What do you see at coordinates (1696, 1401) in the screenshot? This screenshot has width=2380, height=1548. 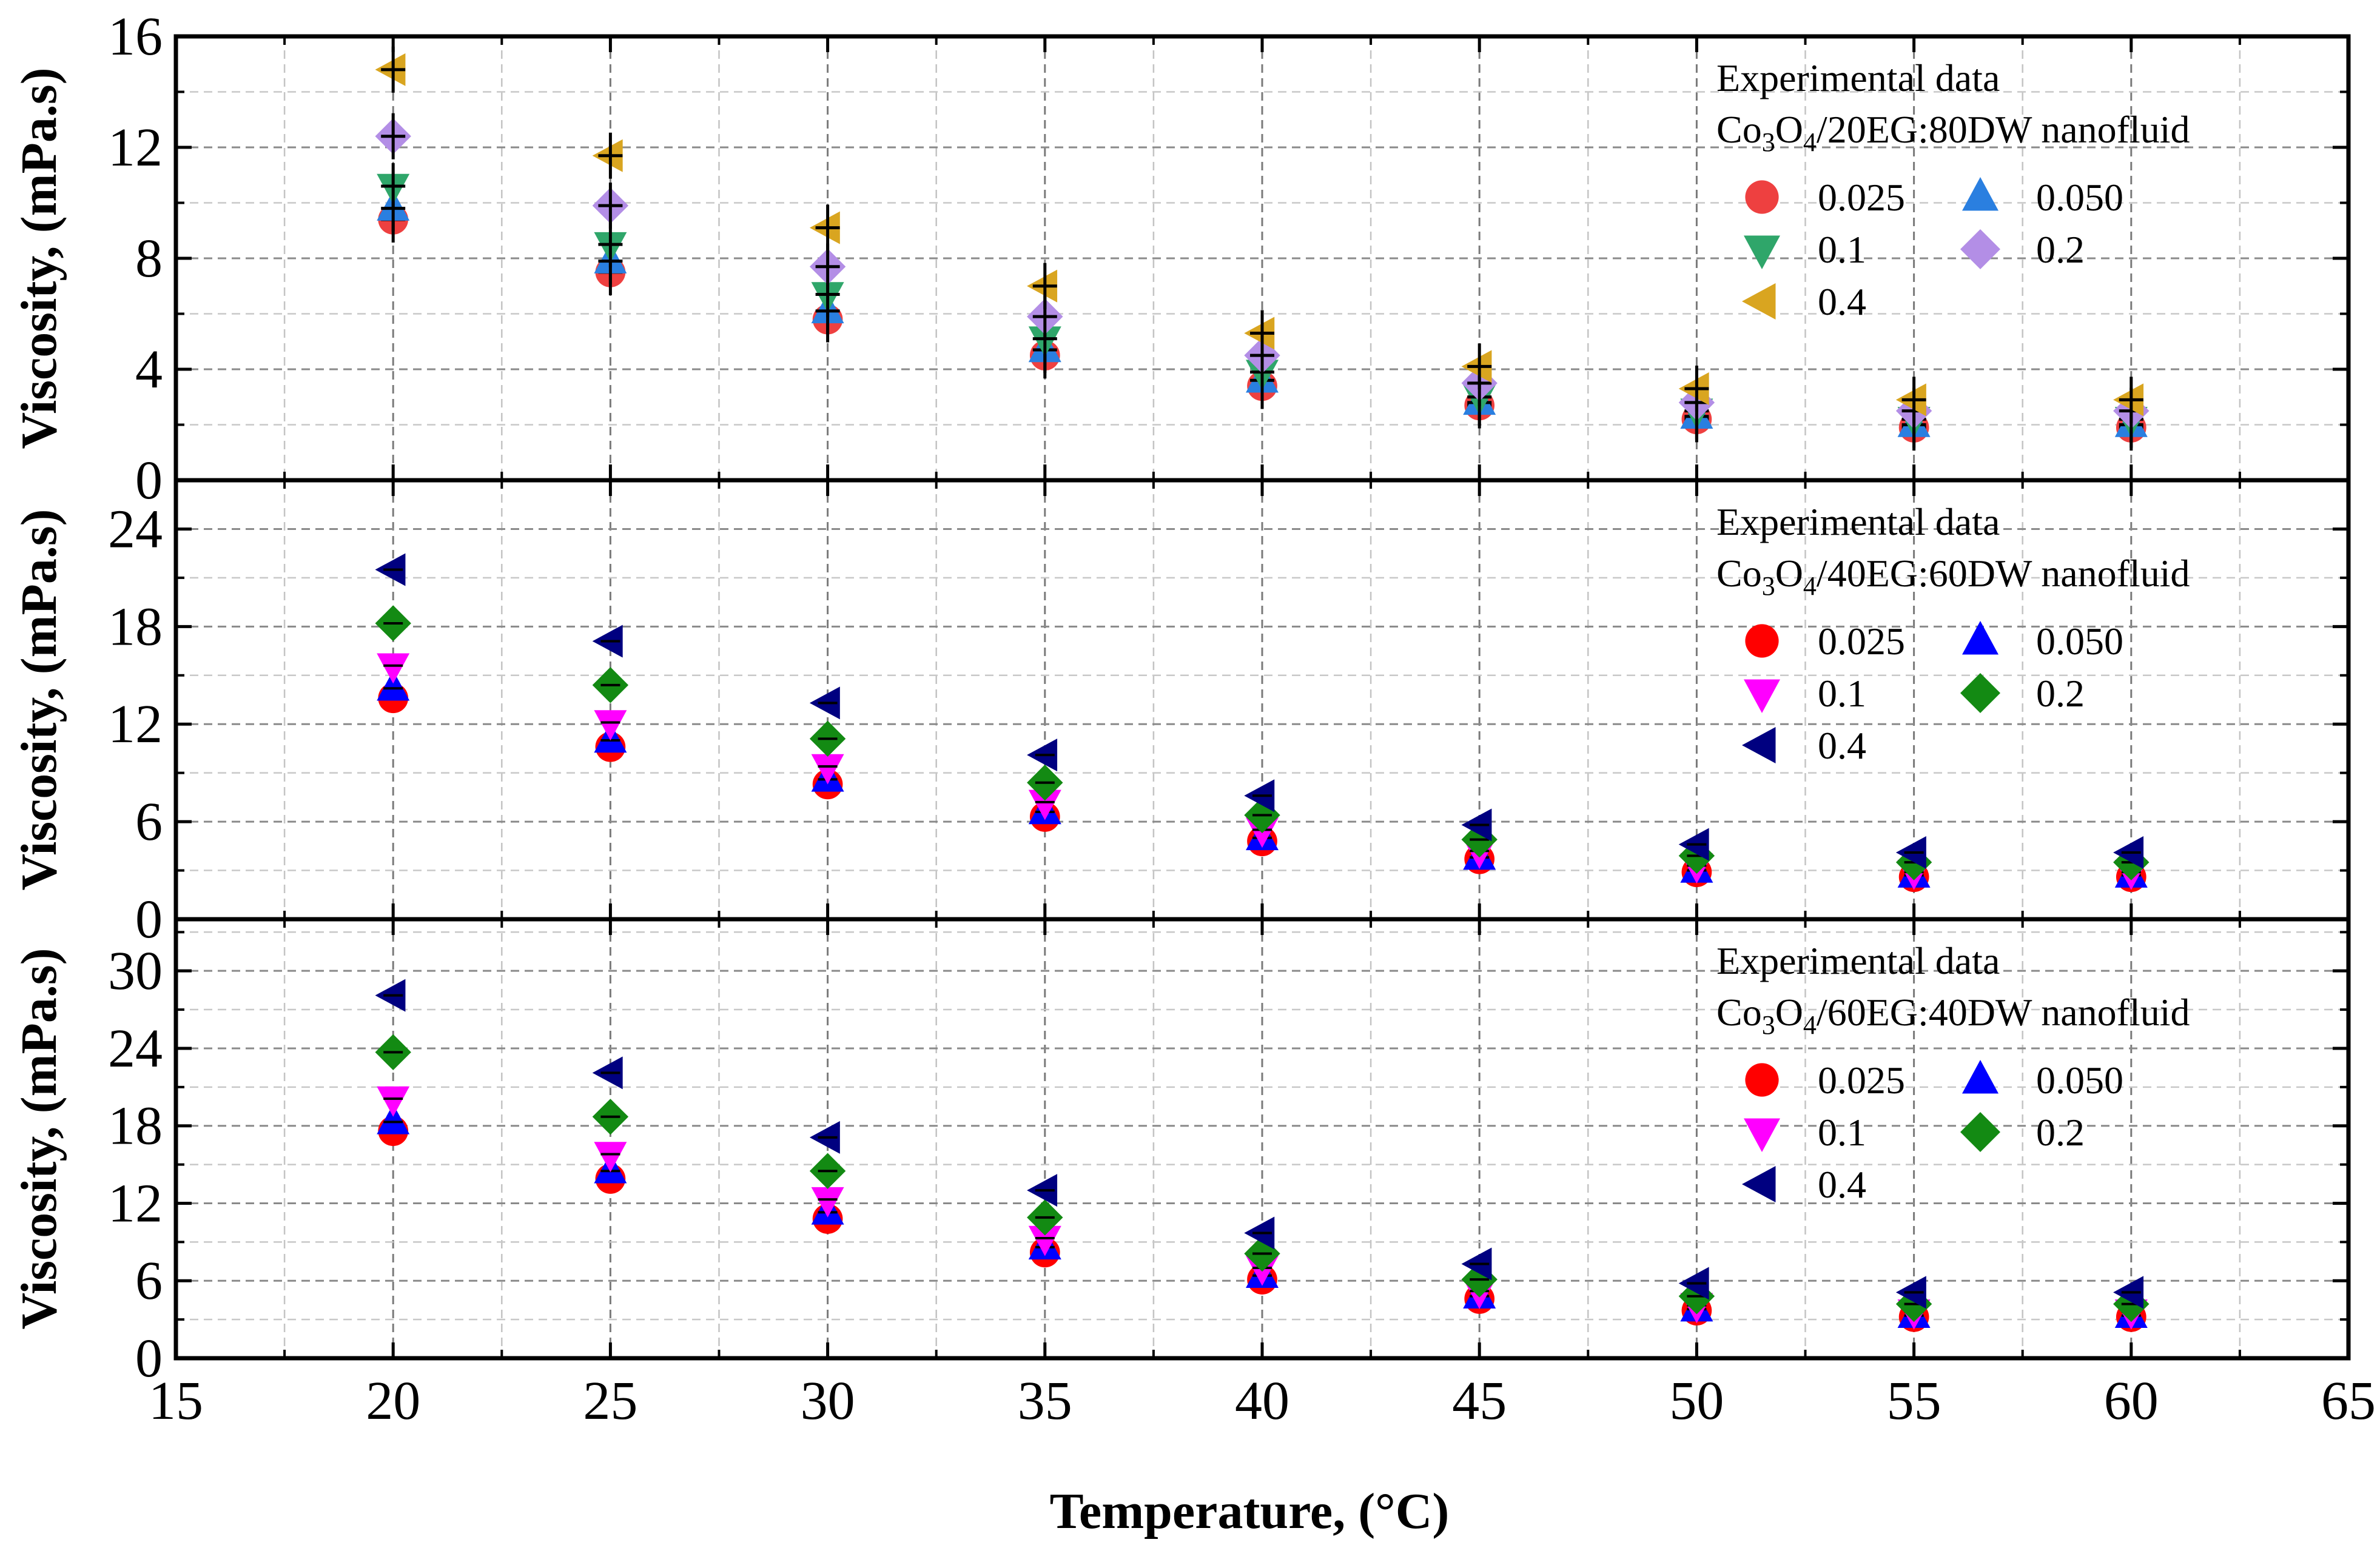 I see `x-tick-label: 50` at bounding box center [1696, 1401].